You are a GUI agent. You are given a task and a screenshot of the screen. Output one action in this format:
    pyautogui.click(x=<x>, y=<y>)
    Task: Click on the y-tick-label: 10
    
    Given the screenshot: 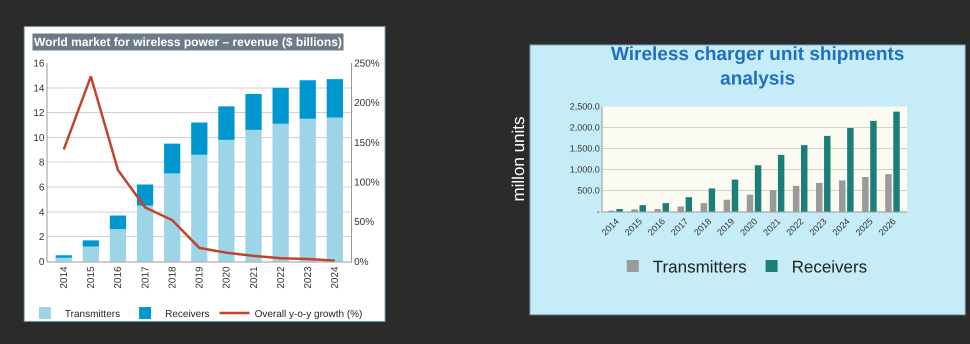 What is the action you would take?
    pyautogui.click(x=39, y=138)
    